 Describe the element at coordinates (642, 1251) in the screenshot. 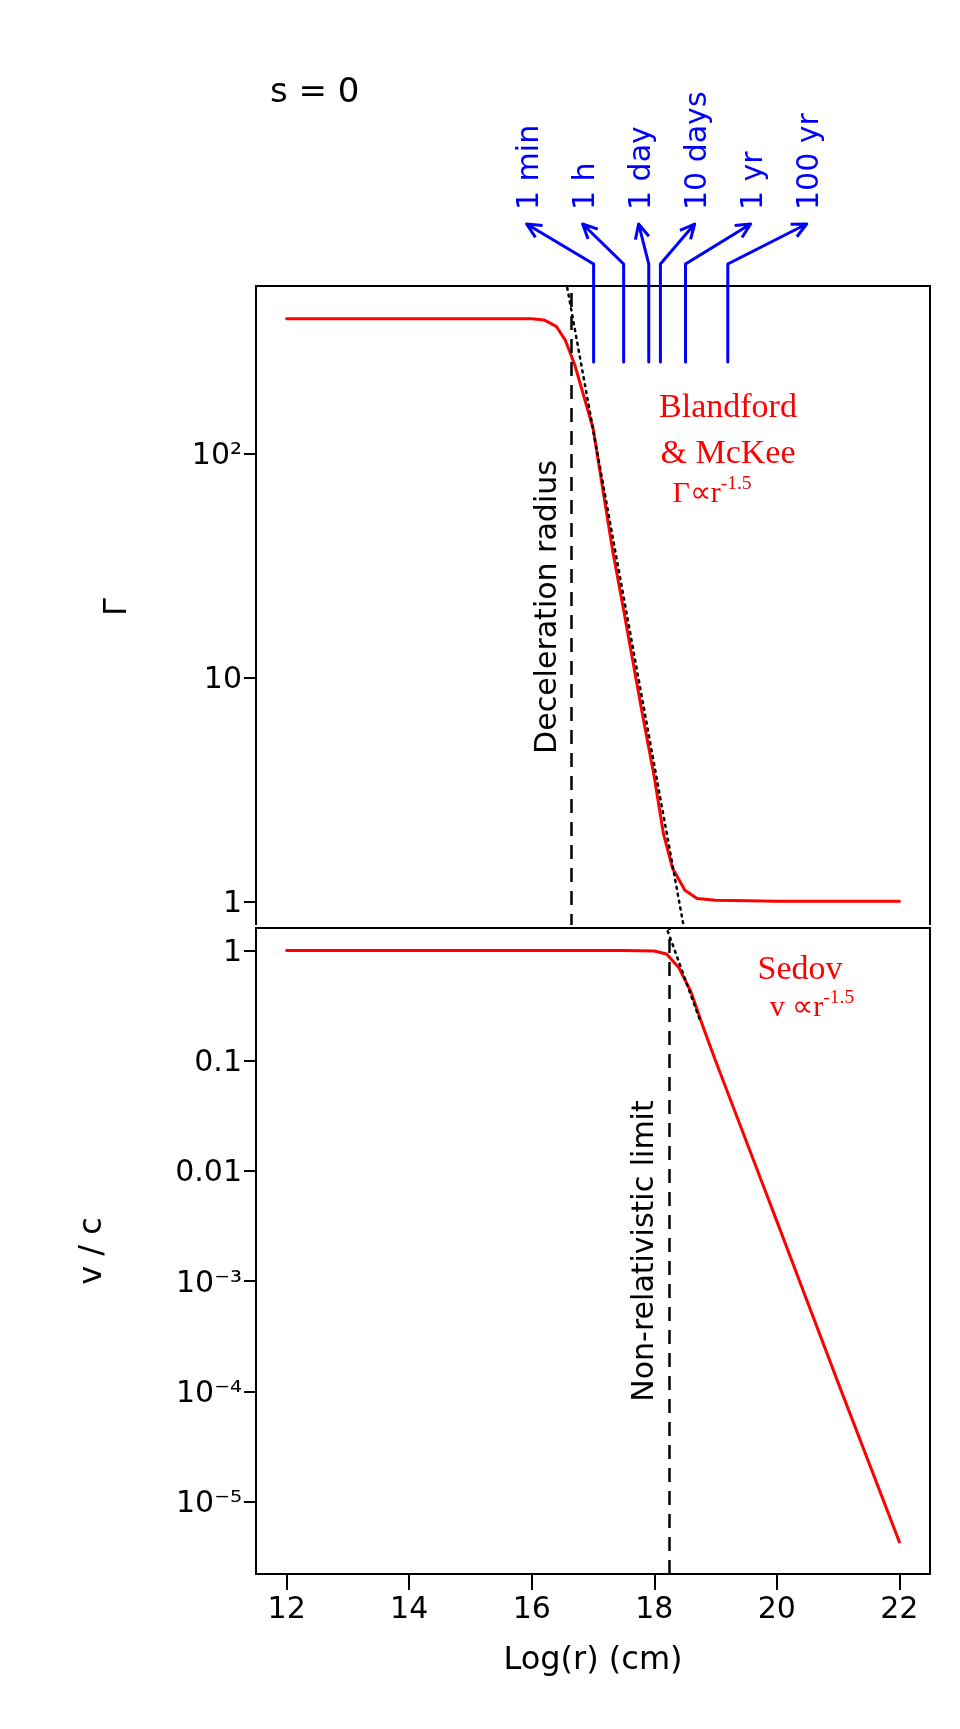

I see `ref-line-label: Non-relativistic limit` at that location.